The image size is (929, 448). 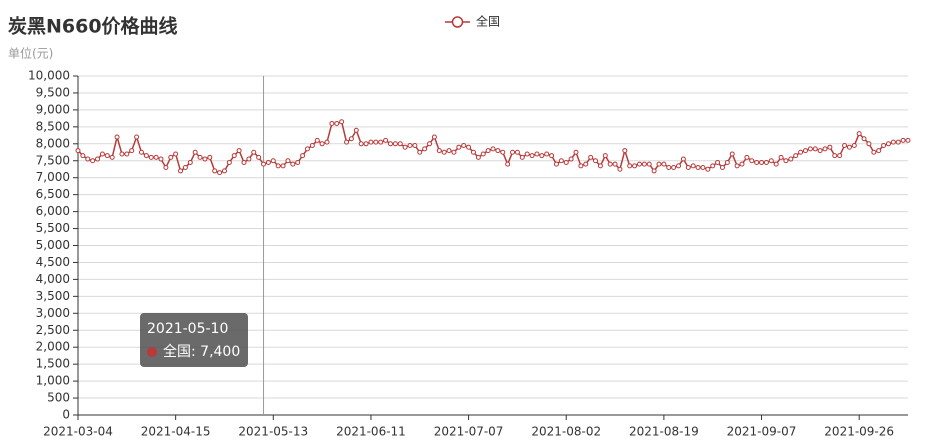 What do you see at coordinates (488, 21) in the screenshot?
I see `legend-label: 全国` at bounding box center [488, 21].